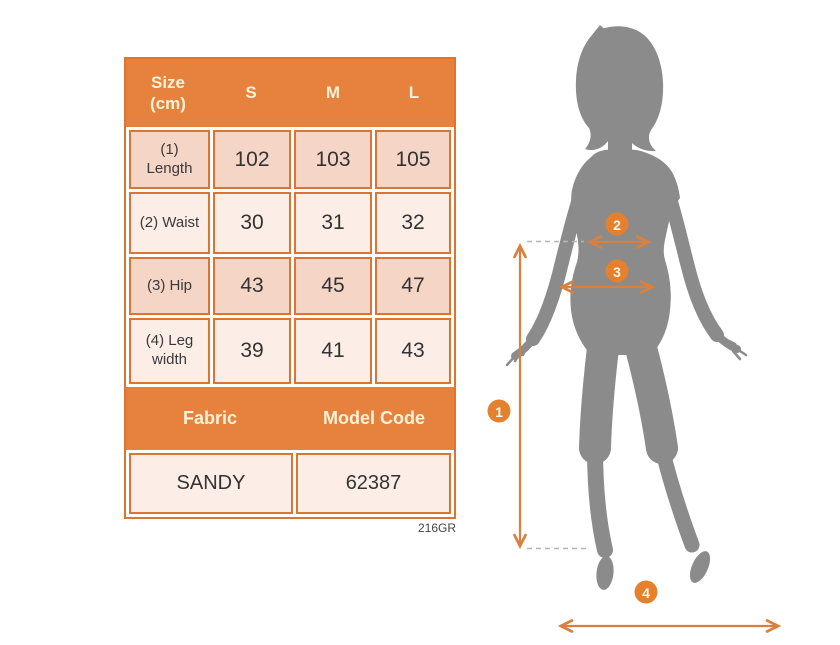 This screenshot has height=645, width=840. I want to click on leg-width-value-s: 39, so click(252, 351).